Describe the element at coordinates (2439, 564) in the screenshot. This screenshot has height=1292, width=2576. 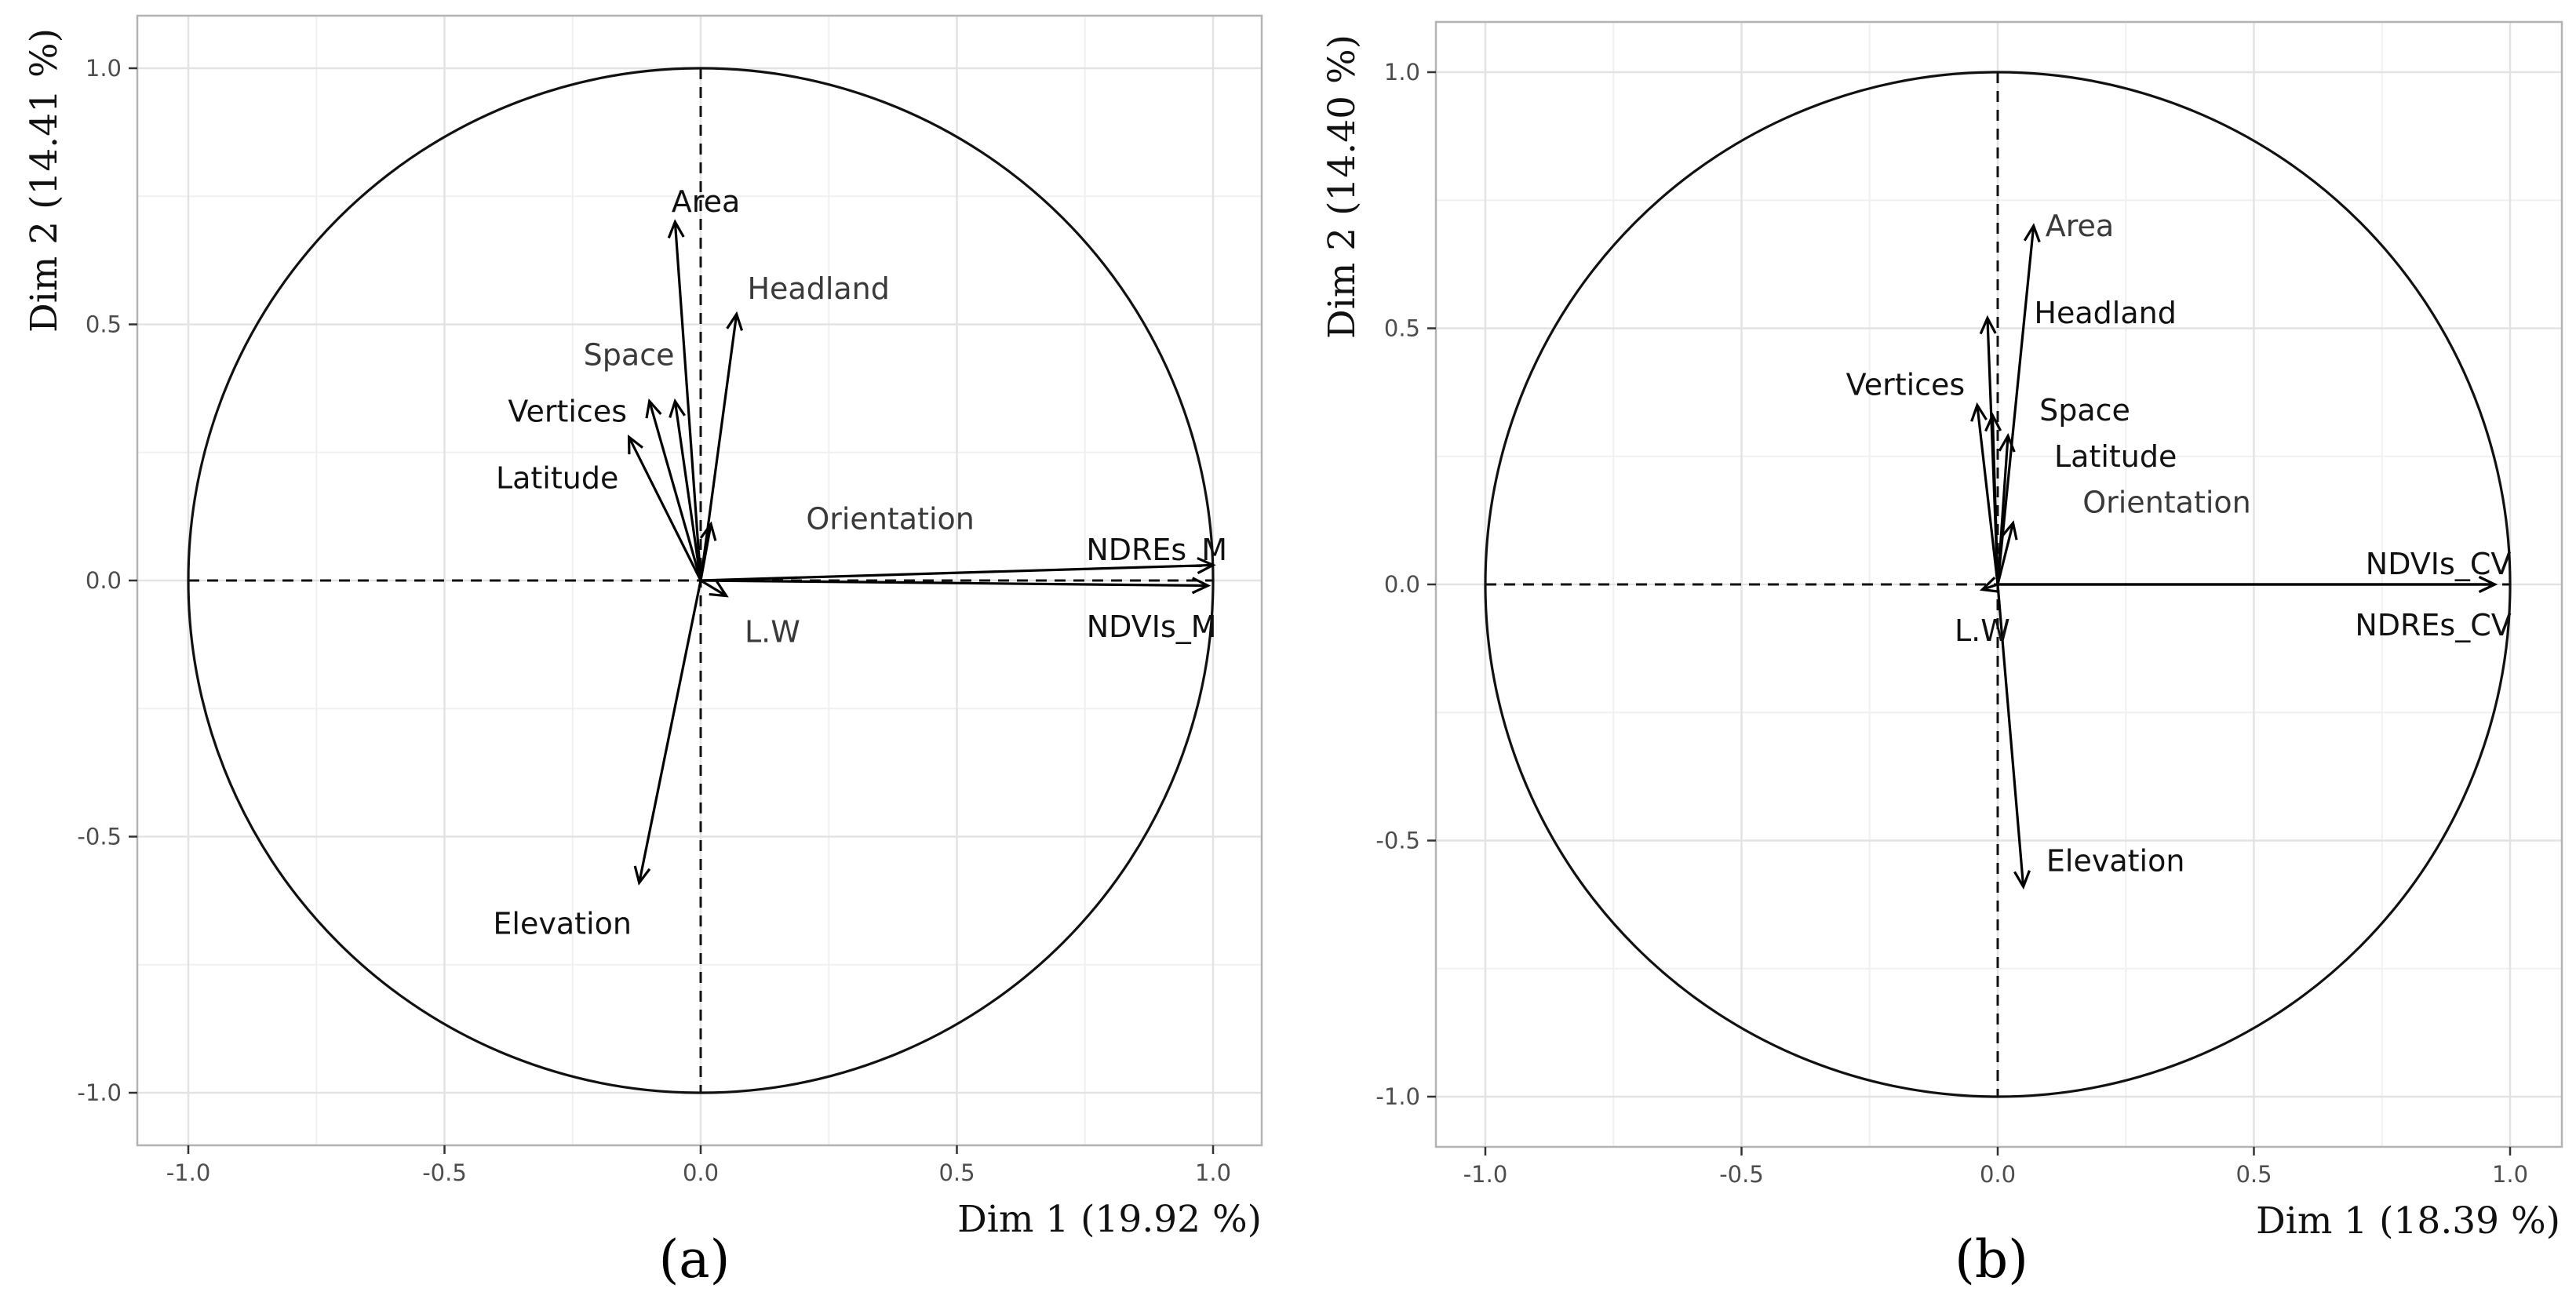
I see `vector-label-ndvis-cv: NDVIs_CV` at that location.